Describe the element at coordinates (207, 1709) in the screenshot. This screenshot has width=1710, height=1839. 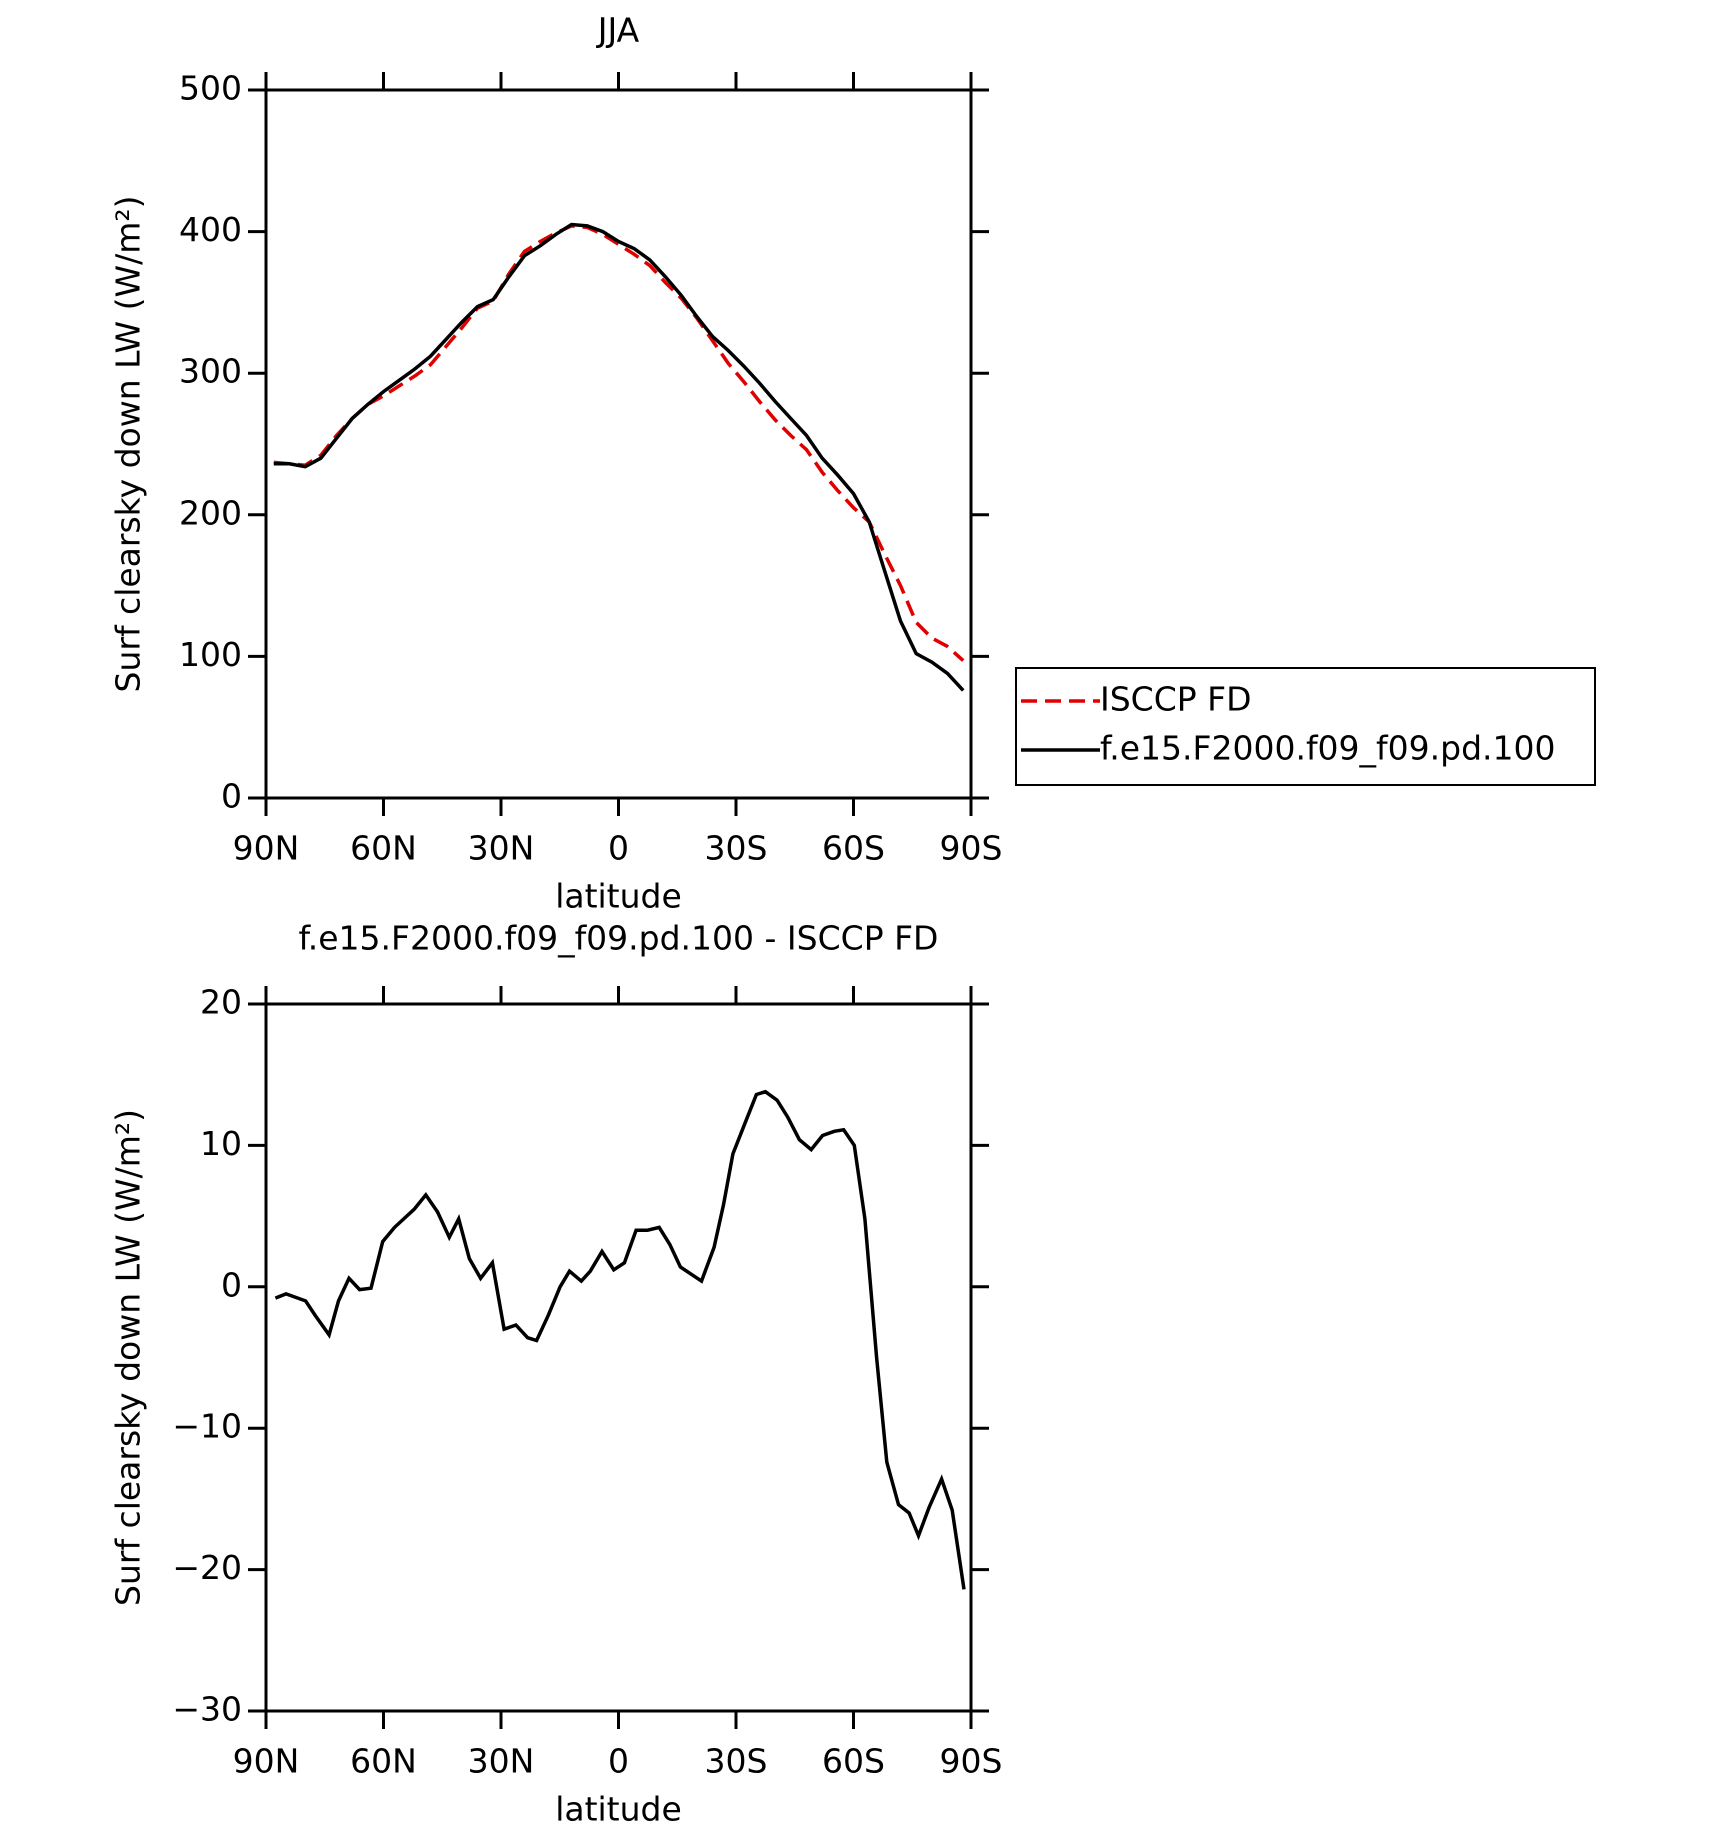
I see `y-tick-label: −30` at that location.